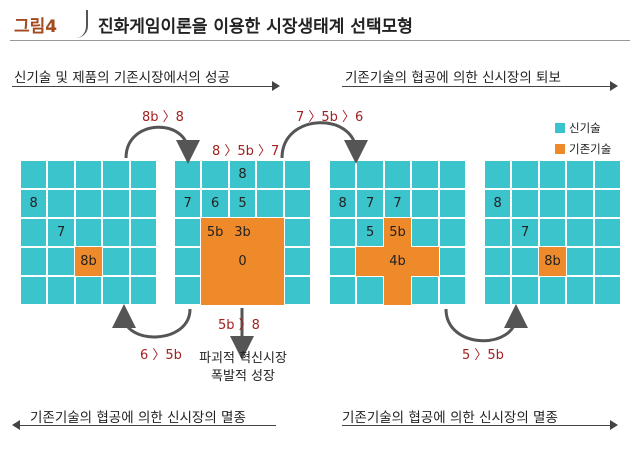  What do you see at coordinates (243, 368) in the screenshot?
I see `outcome-note: 파괴적 혁신시장 폭발적 성장` at bounding box center [243, 368].